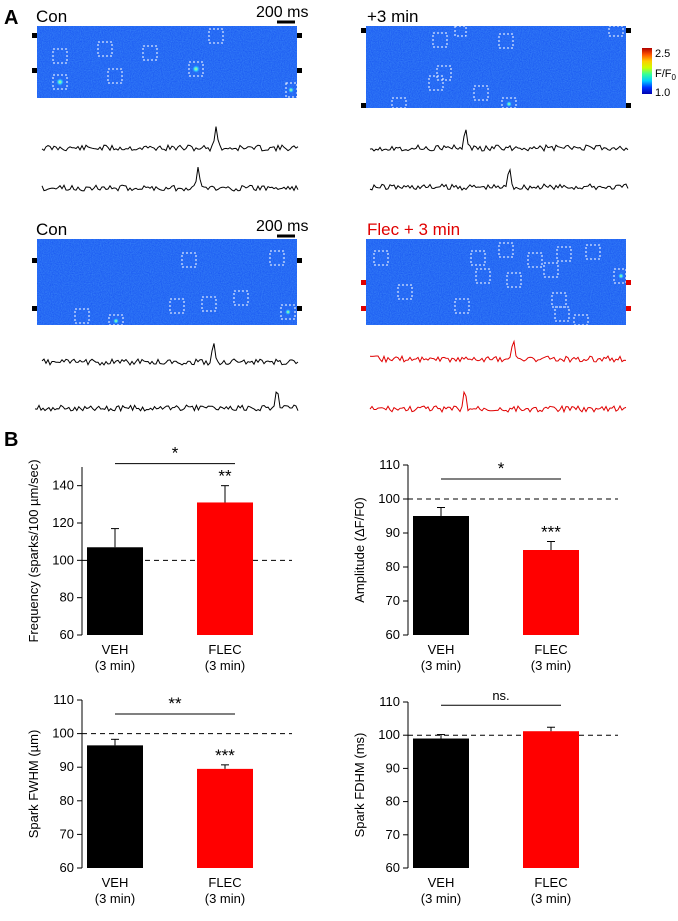 Image resolution: width=678 pixels, height=921 pixels. Describe the element at coordinates (413, 229) in the screenshot. I see `image-4-title: Flec + 3 min` at that location.